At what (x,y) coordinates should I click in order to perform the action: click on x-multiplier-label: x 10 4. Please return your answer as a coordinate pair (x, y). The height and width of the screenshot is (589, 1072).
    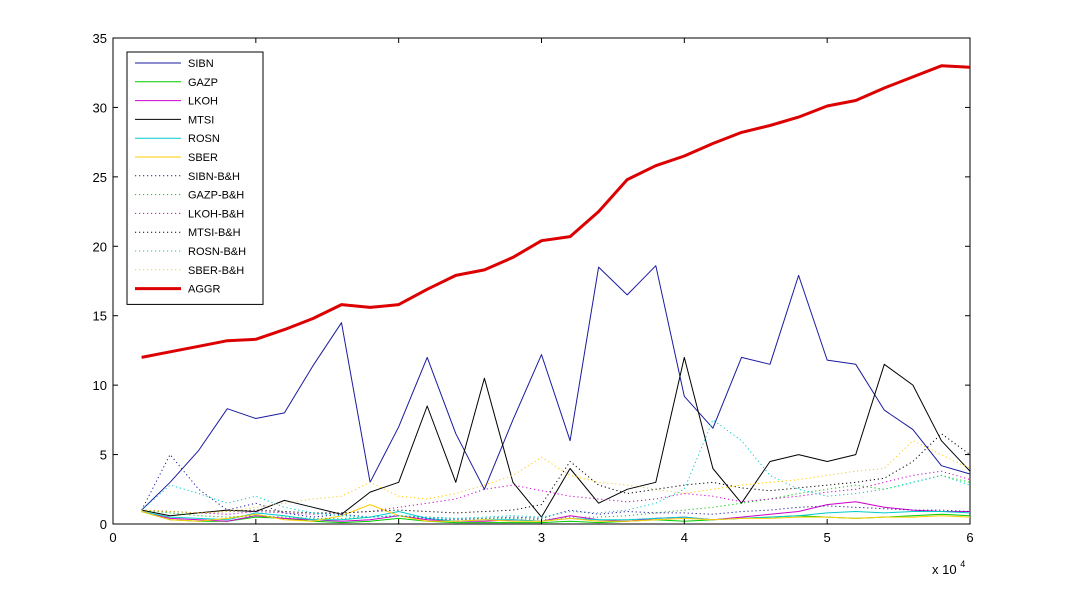
    Looking at the image, I should click on (948, 568).